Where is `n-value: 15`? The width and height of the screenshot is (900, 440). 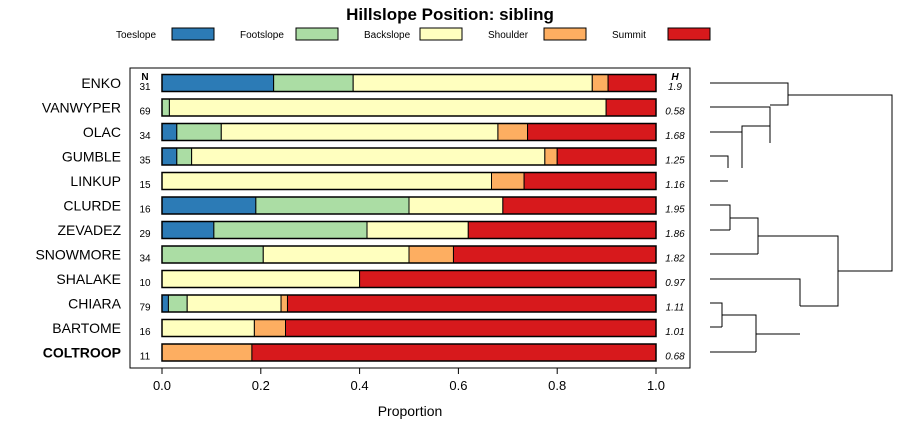 n-value: 15 is located at coordinates (145, 185).